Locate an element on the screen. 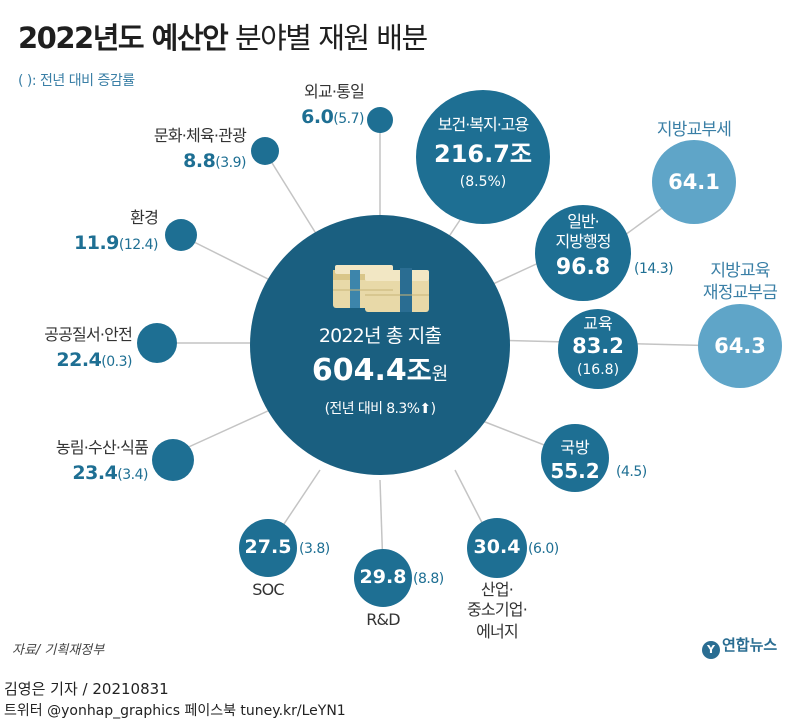 This screenshot has height=724, width=800. agri-circle is located at coordinates (173, 460).